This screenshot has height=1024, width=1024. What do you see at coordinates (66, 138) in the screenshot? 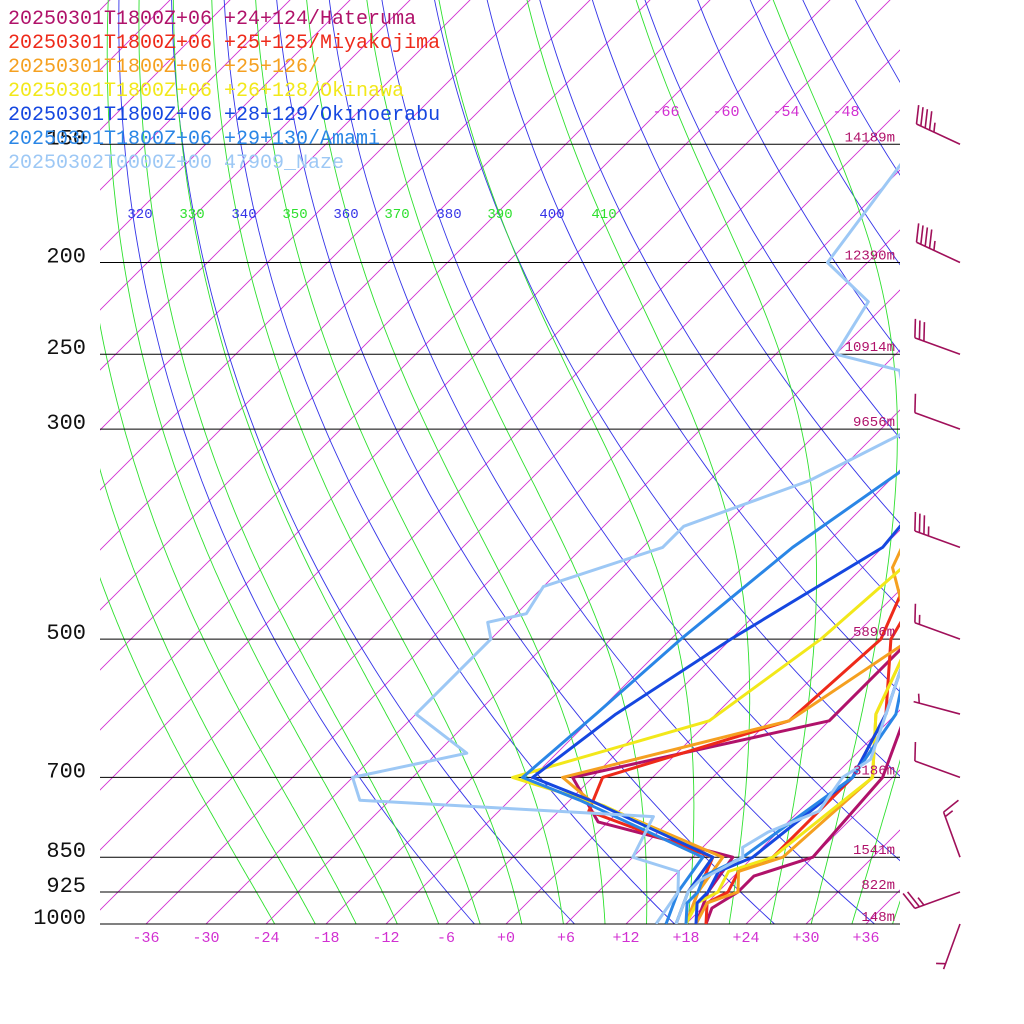
I see `pressure-label: 150` at bounding box center [66, 138].